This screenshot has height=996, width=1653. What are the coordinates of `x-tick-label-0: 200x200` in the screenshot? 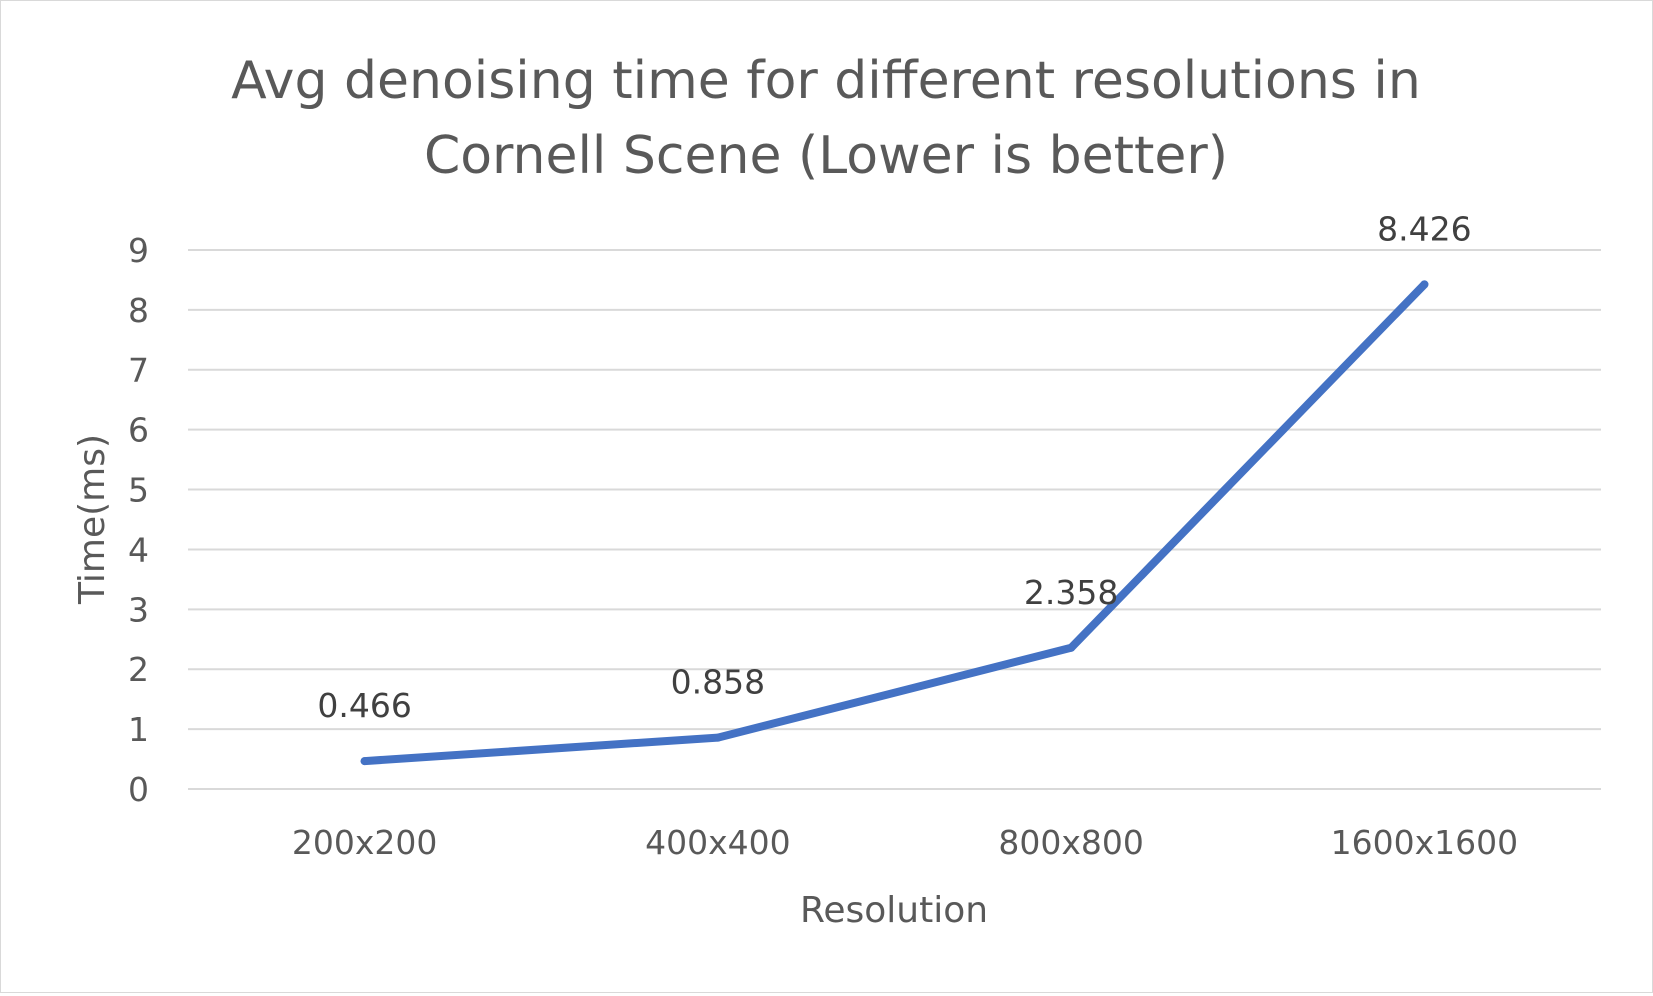 It's located at (365, 842).